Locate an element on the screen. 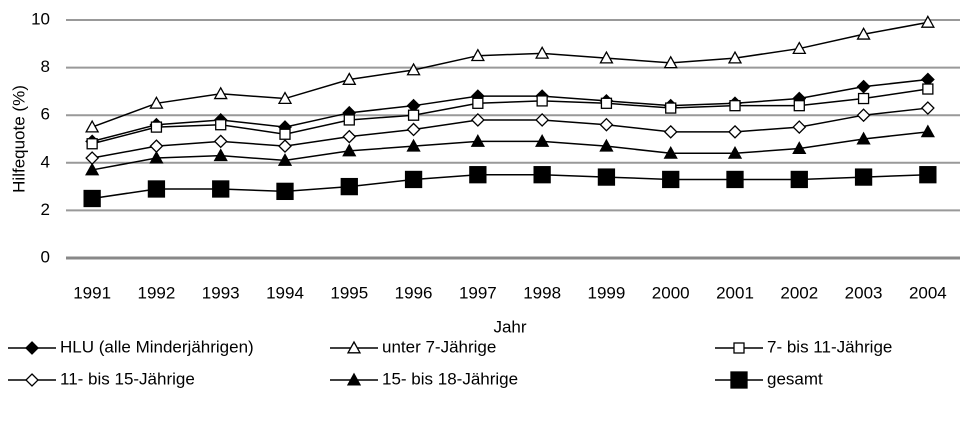  y-tick-label: 8 is located at coordinates (45, 66).